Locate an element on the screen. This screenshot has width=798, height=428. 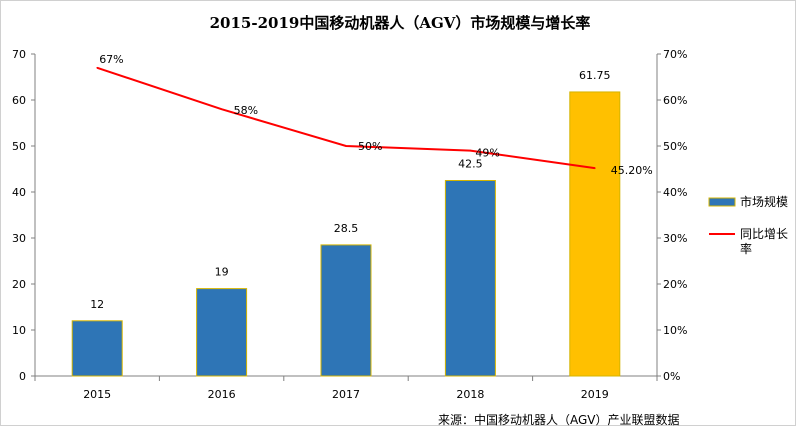
y-right-tick-label: 0% is located at coordinates (671, 376).